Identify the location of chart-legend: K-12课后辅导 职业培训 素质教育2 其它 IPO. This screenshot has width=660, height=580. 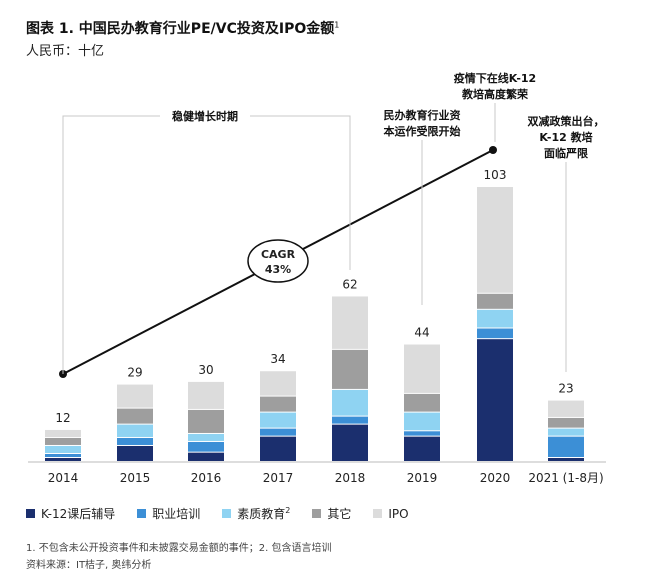
(217, 513).